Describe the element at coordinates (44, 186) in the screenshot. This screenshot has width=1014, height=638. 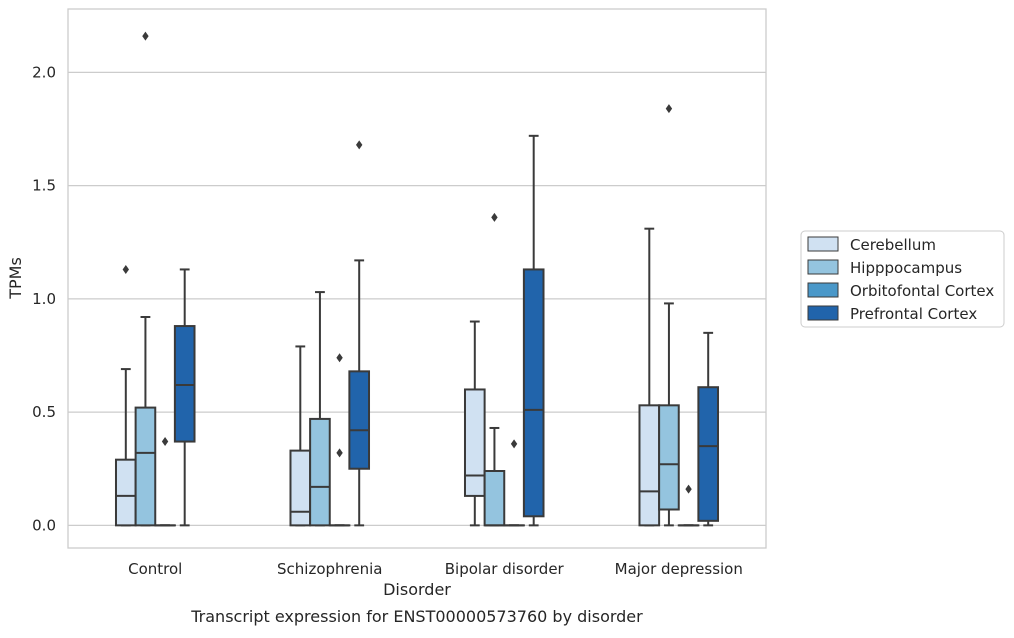
I see `y-tick-label: 1.5` at that location.